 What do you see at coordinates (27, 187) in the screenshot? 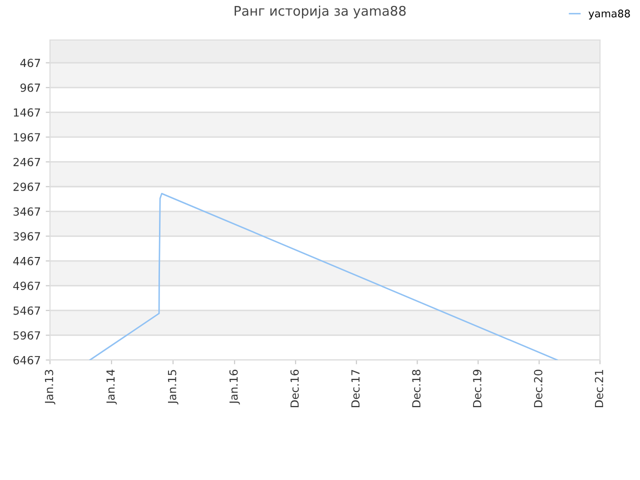
I see `y-tick-label: 2967` at bounding box center [27, 187].